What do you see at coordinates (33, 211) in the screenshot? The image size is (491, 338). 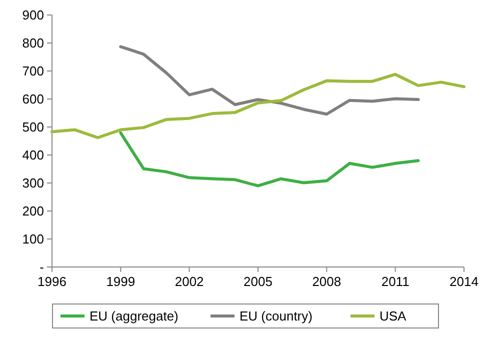 I see `y-tick-label: 200` at bounding box center [33, 211].